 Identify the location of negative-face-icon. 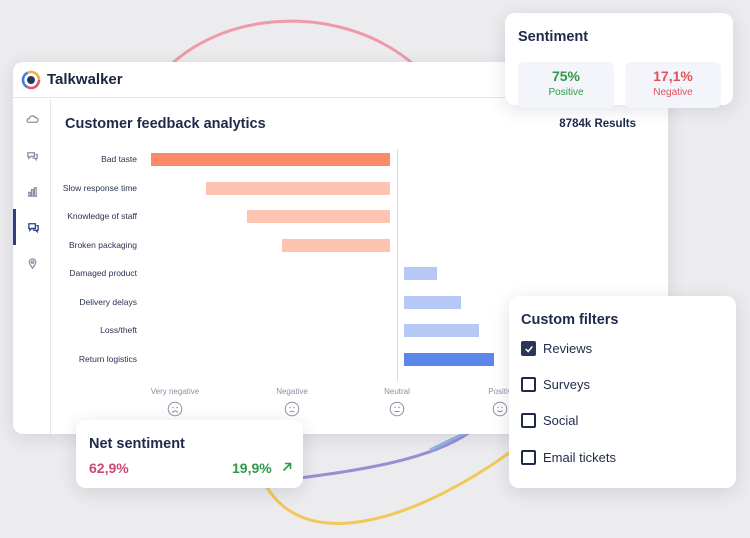
(292, 409).